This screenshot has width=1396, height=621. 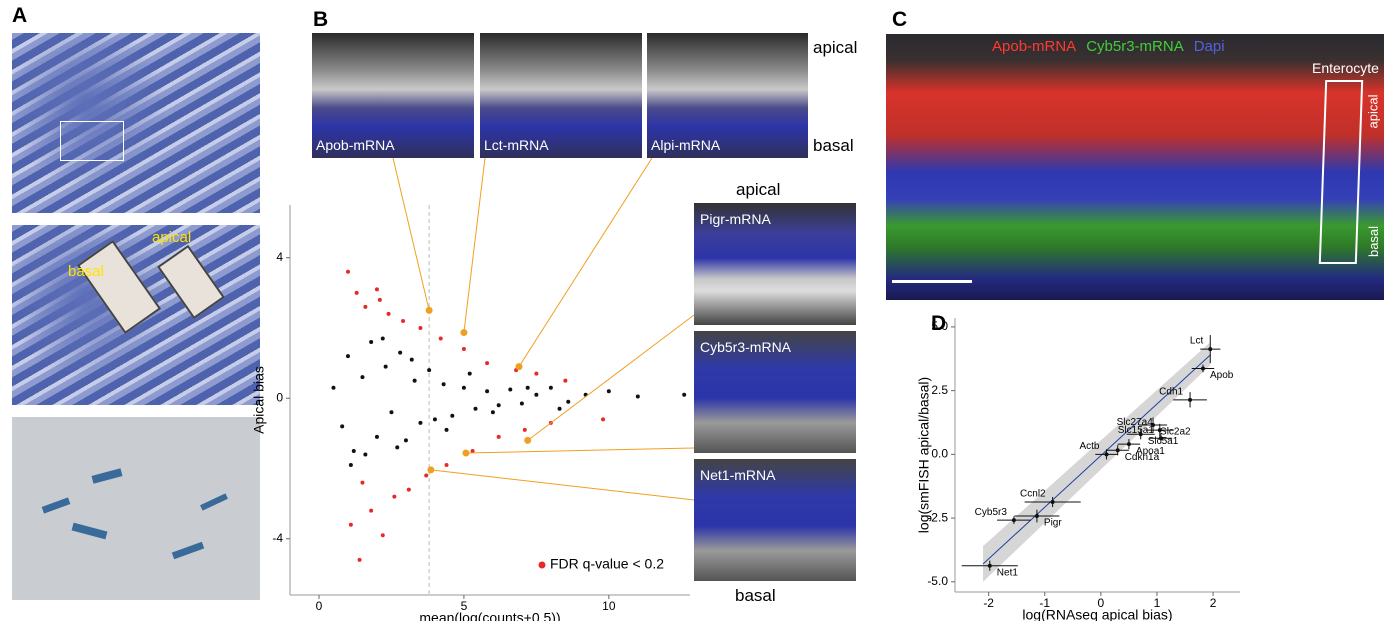 I want to click on point-label: Actb, so click(x=1089, y=446).